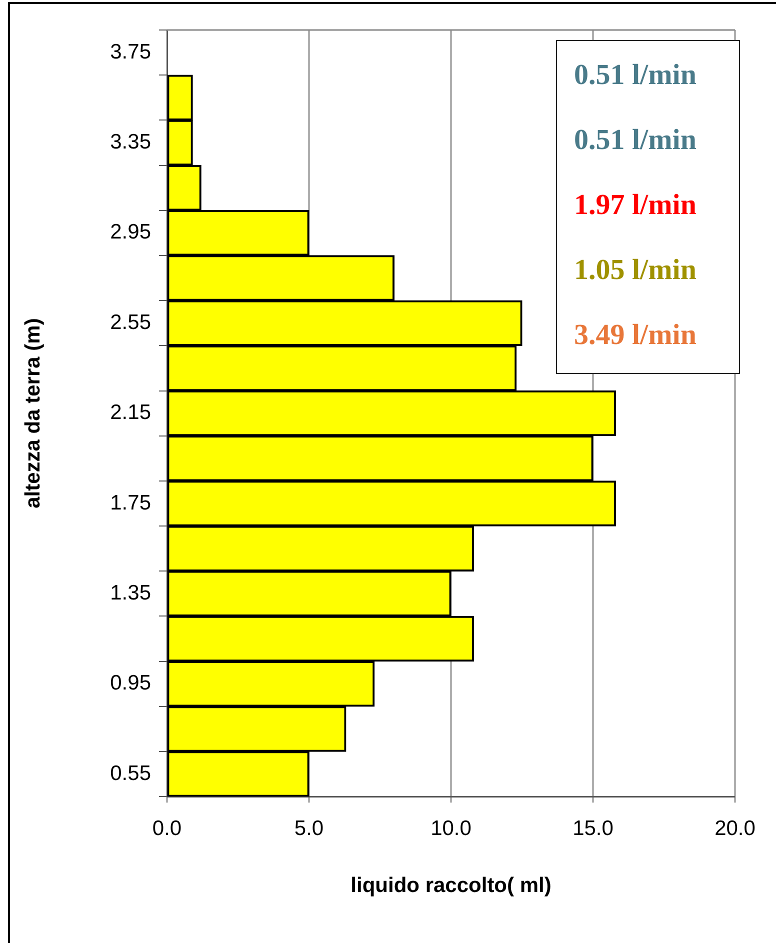  What do you see at coordinates (309, 828) in the screenshot?
I see `x-tick-label: 5.0` at bounding box center [309, 828].